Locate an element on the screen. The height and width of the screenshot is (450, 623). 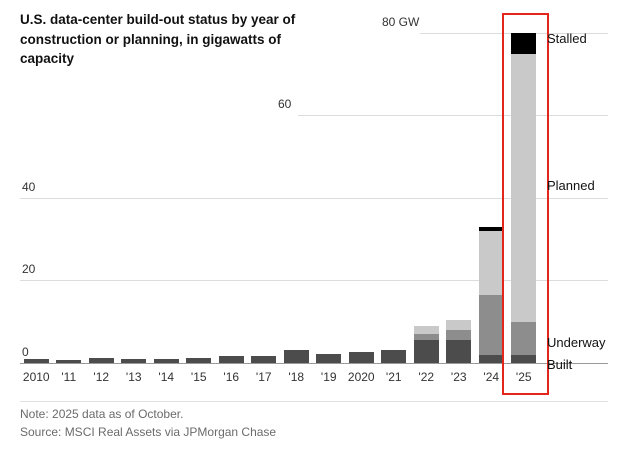
x-tick-label-21: '21 is located at coordinates (393, 377).